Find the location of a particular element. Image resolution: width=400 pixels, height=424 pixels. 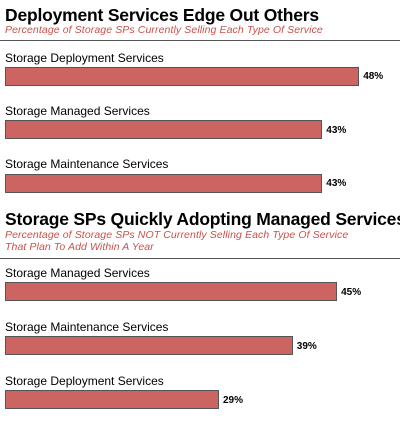

value-label: 39% is located at coordinates (306, 346).